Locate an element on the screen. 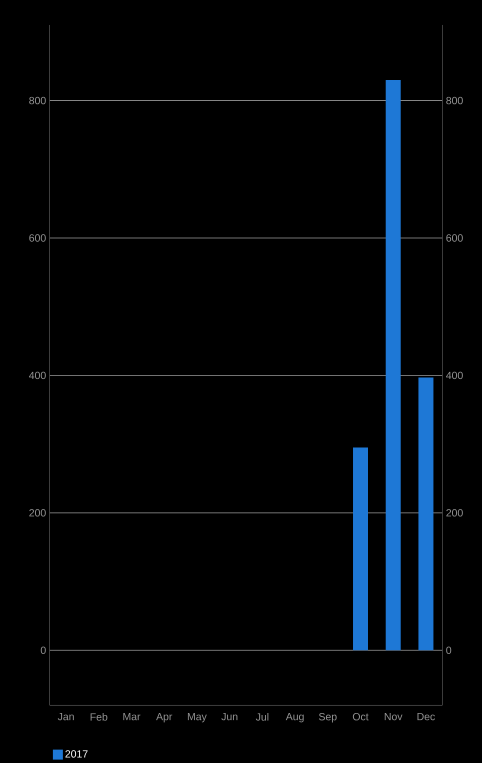  y-tick-label: 400 is located at coordinates (37, 376).